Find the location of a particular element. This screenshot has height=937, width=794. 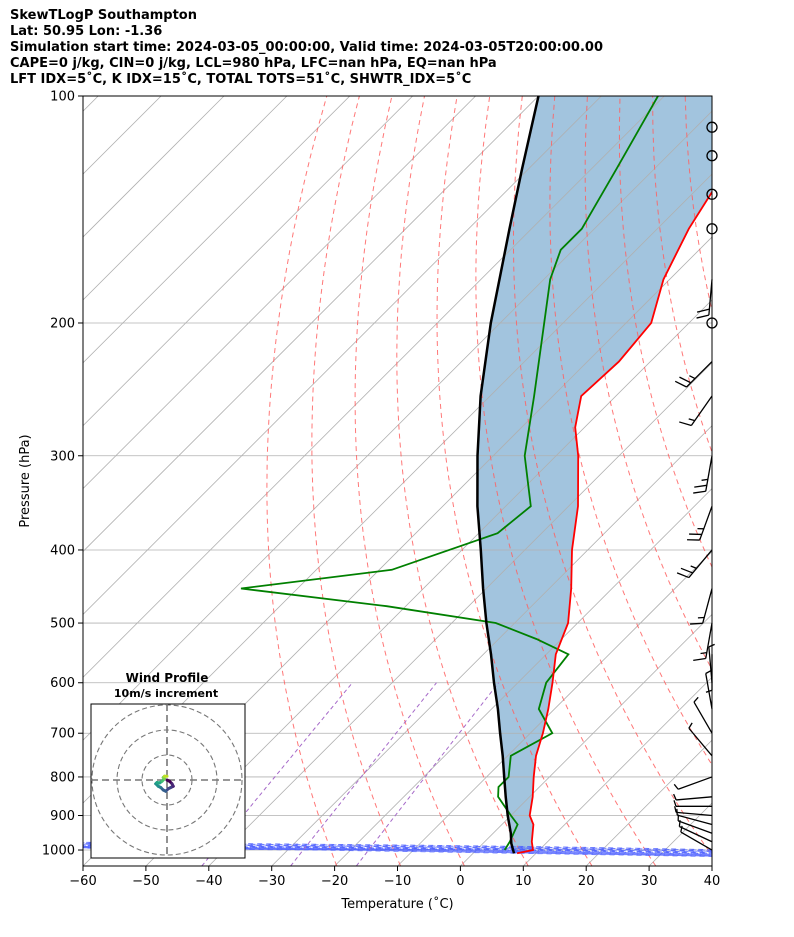

y-tick-label: 100 is located at coordinates (62, 97).